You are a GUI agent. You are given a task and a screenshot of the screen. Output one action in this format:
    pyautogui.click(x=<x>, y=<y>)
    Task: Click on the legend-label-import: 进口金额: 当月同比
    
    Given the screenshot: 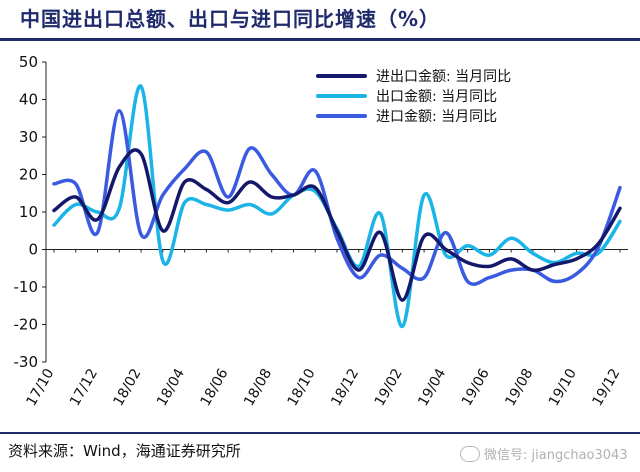 What is the action you would take?
    pyautogui.click(x=436, y=117)
    